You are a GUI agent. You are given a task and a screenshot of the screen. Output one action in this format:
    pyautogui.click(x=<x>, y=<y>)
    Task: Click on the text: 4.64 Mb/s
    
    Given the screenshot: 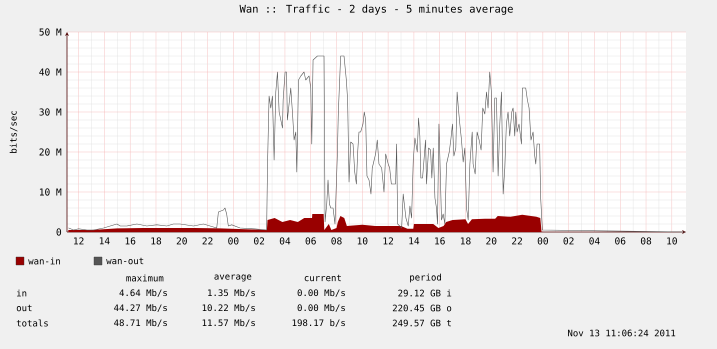 What is the action you would take?
    pyautogui.click(x=143, y=293)
    